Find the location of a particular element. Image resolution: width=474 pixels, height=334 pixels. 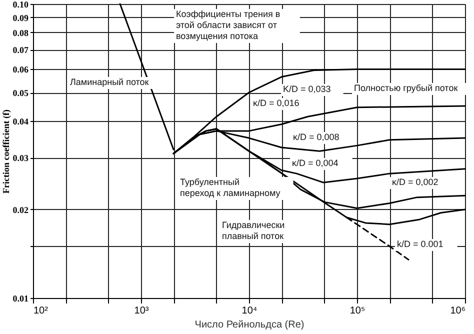

x-tick-label: 10⁴ is located at coordinates (250, 311).